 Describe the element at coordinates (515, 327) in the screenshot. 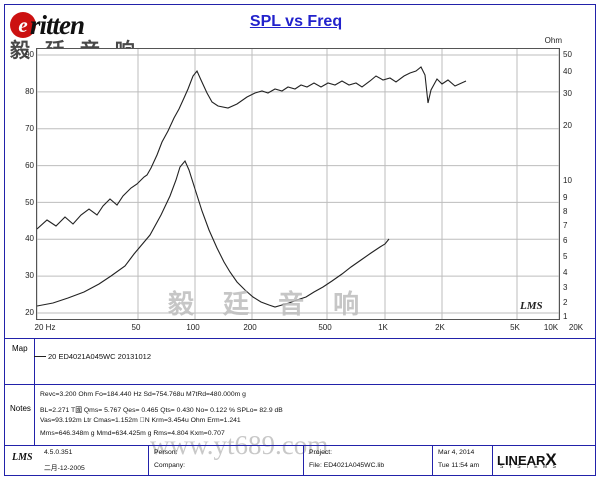

I see `xtick-5k: 5K` at that location.